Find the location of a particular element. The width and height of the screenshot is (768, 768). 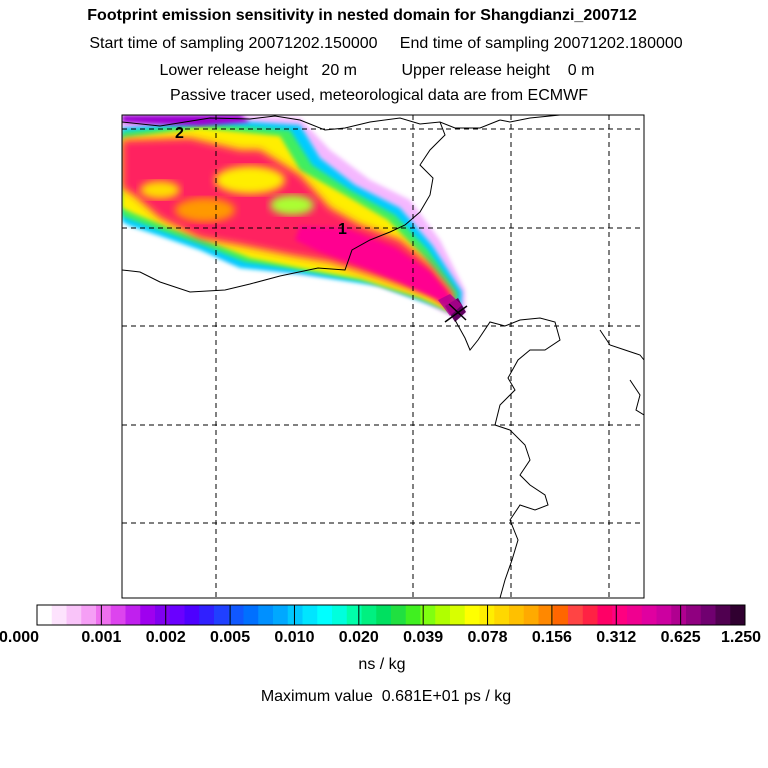

colorbar-unit: ns / kg is located at coordinates (382, 664).